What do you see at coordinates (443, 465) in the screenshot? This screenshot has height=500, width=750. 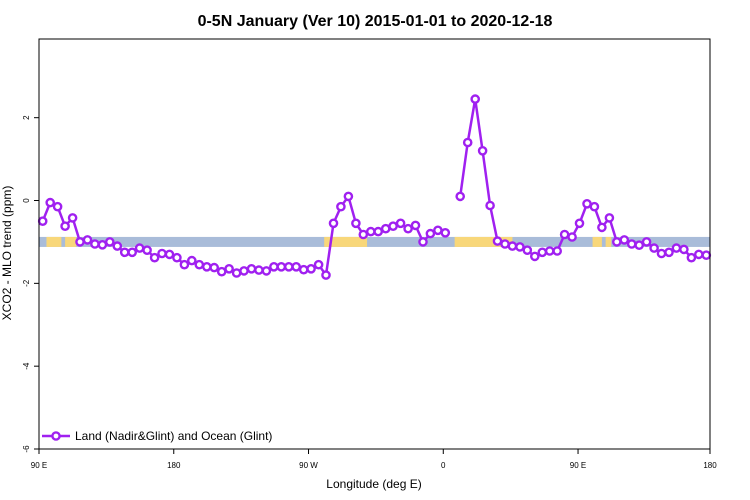 I see `x-tick-label: 0` at bounding box center [443, 465].